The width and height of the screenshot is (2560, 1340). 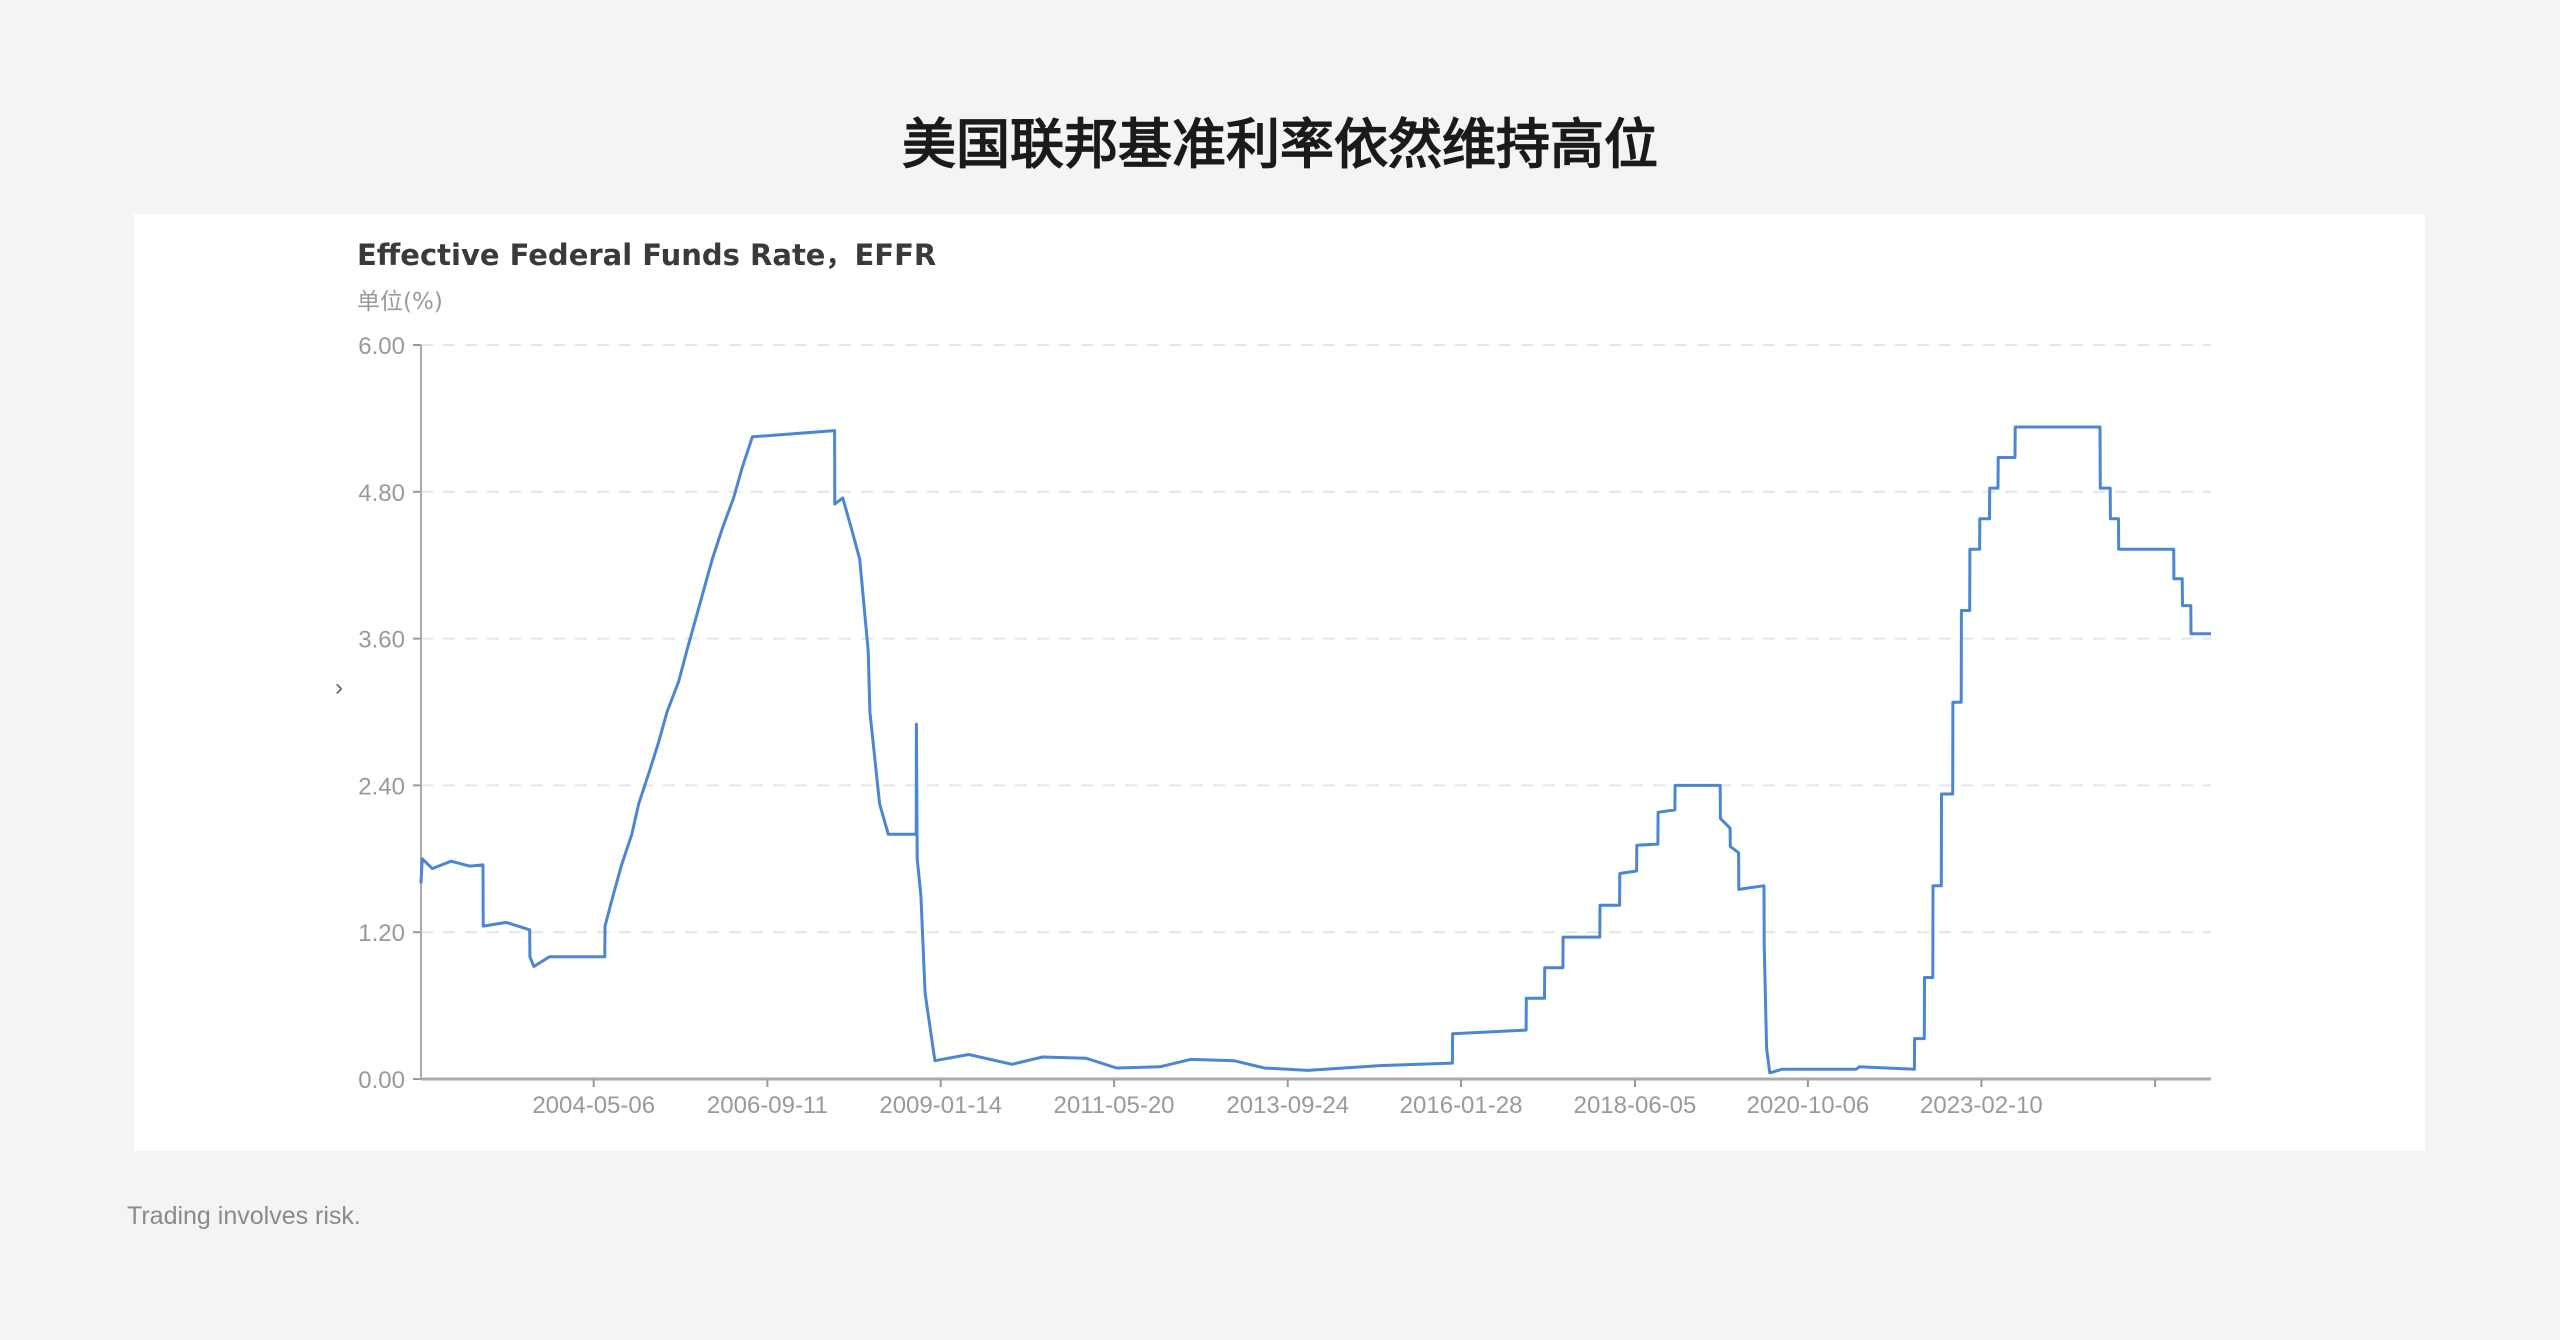 What do you see at coordinates (767, 1105) in the screenshot?
I see `x-tick-label: 2006-09-11` at bounding box center [767, 1105].